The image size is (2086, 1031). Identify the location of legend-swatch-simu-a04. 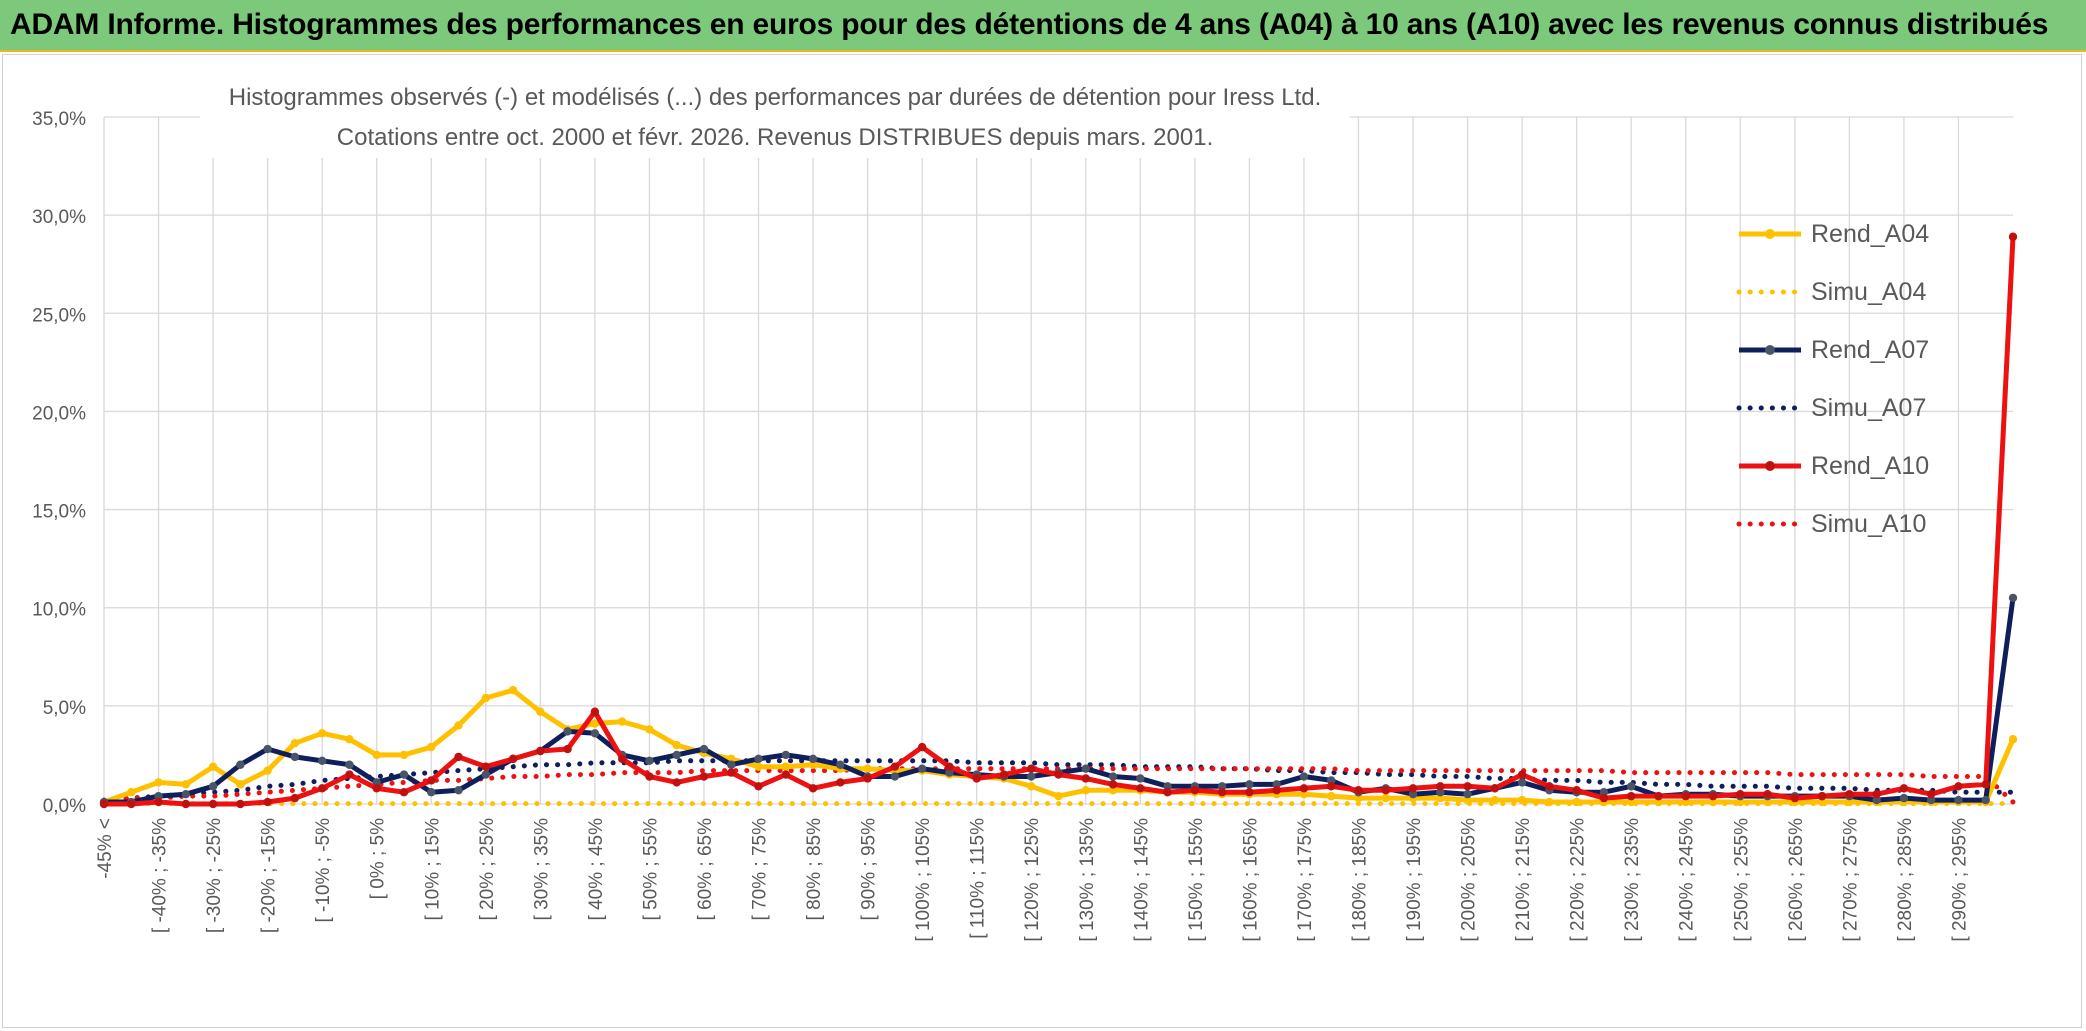
(1770, 292).